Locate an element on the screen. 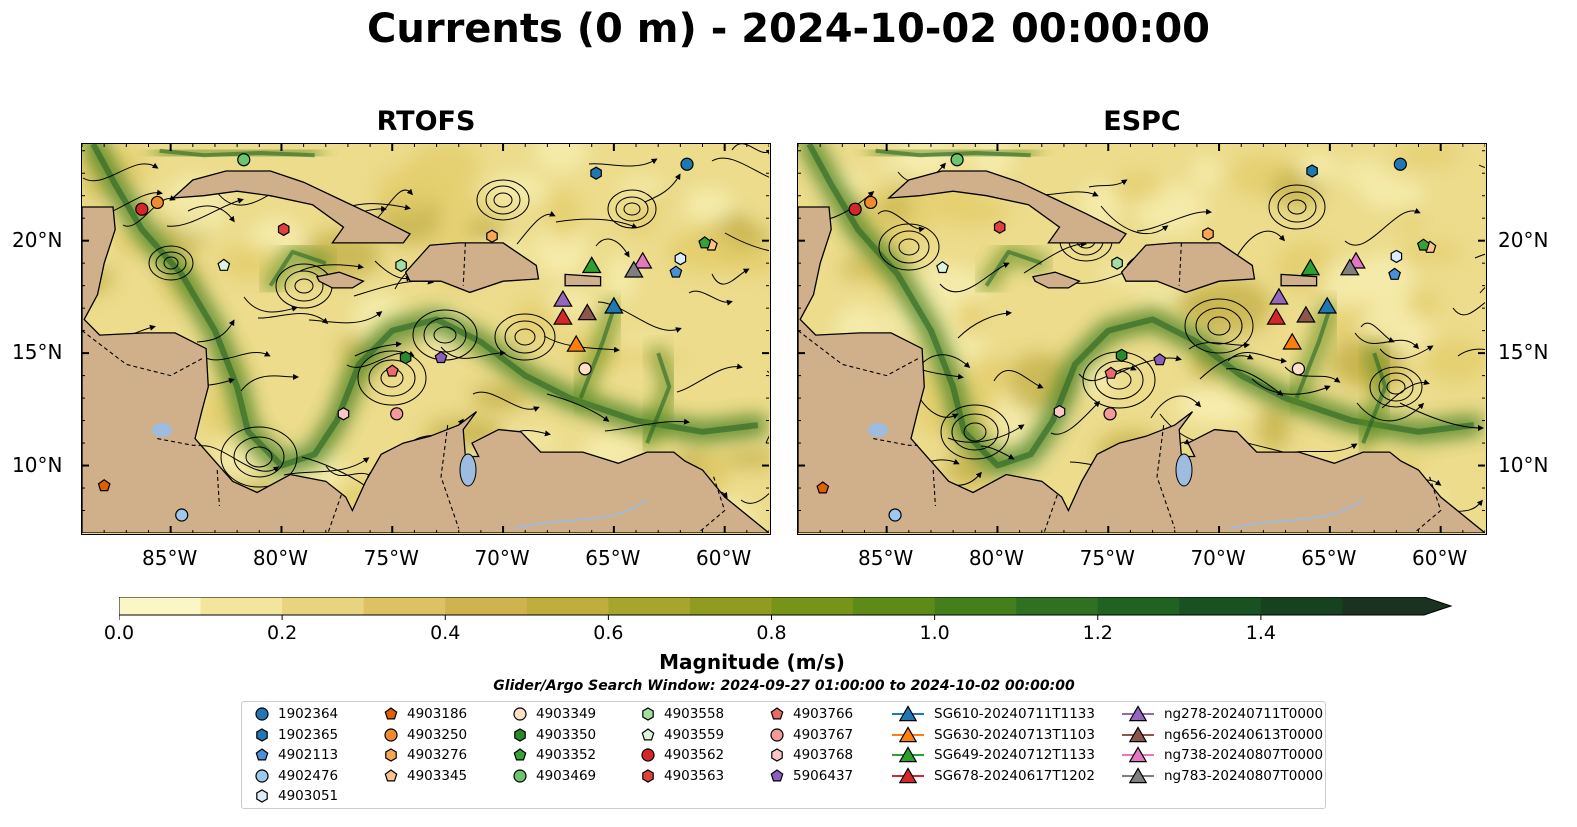 The image size is (1577, 827). legend-label: SG649-20240712T1133 is located at coordinates (1014, 755).